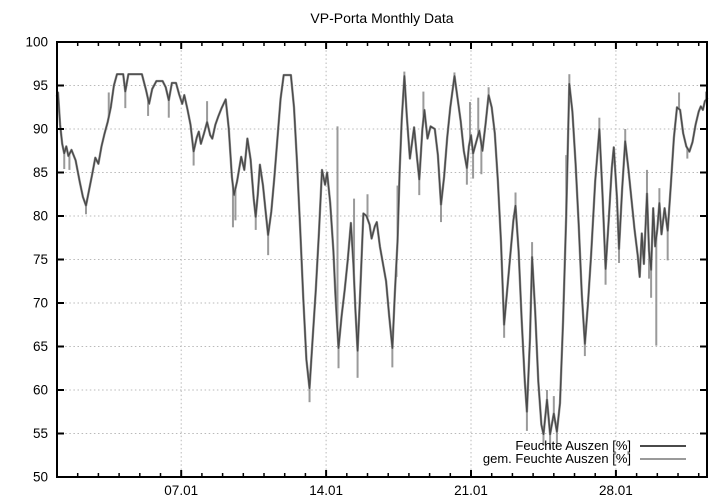  I want to click on y-tick-label: 65, so click(40, 346).